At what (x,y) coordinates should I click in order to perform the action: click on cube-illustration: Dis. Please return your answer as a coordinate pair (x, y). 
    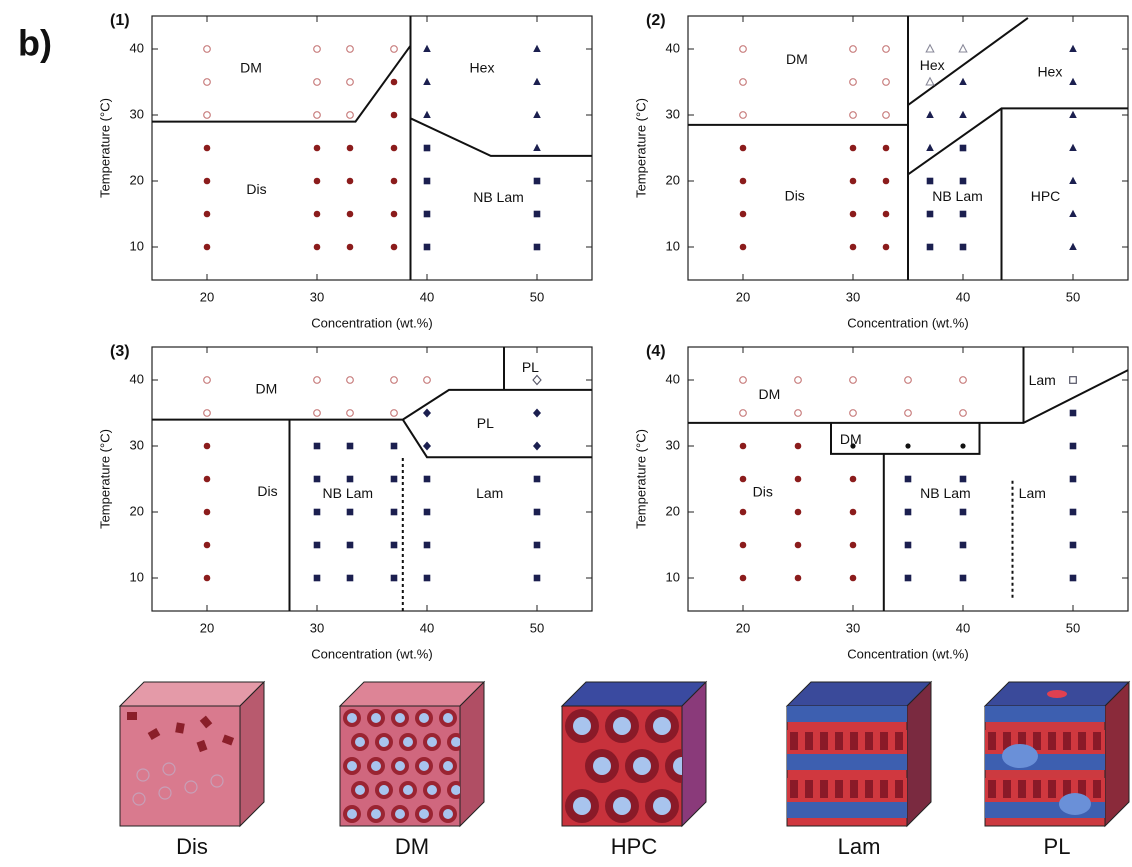
    Looking at the image, I should click on (192, 769).